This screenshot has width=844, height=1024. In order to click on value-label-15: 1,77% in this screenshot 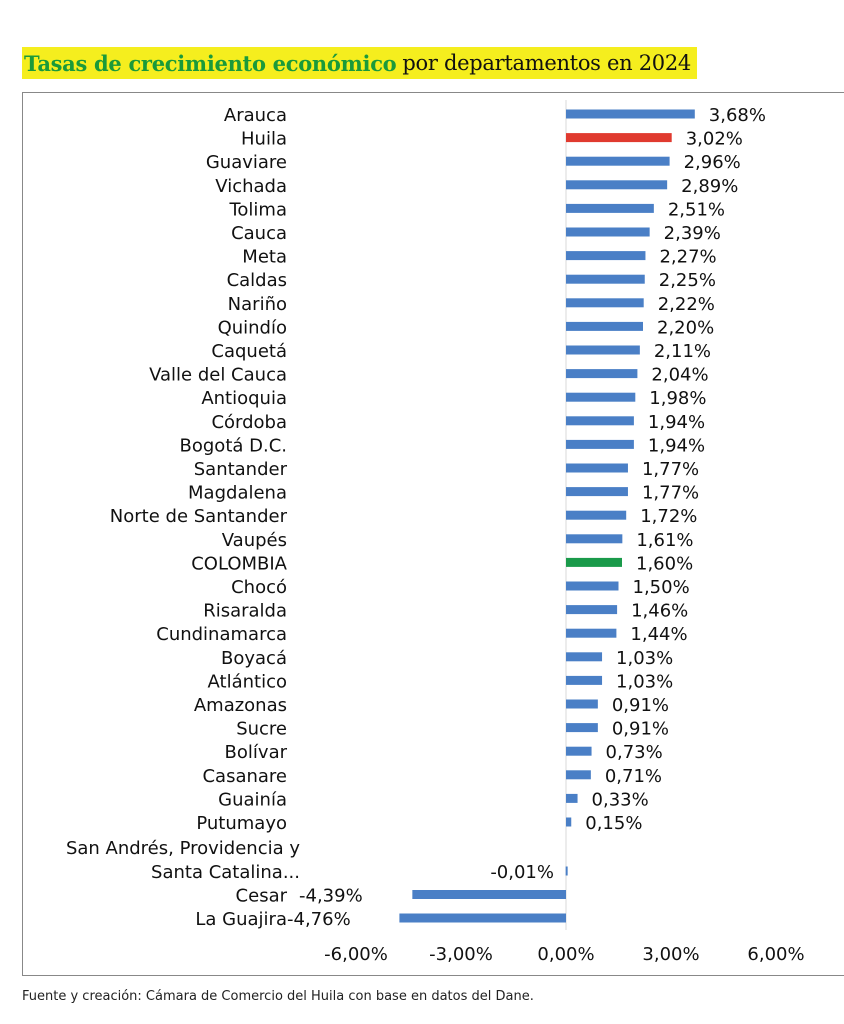, I will do `click(670, 469)`.